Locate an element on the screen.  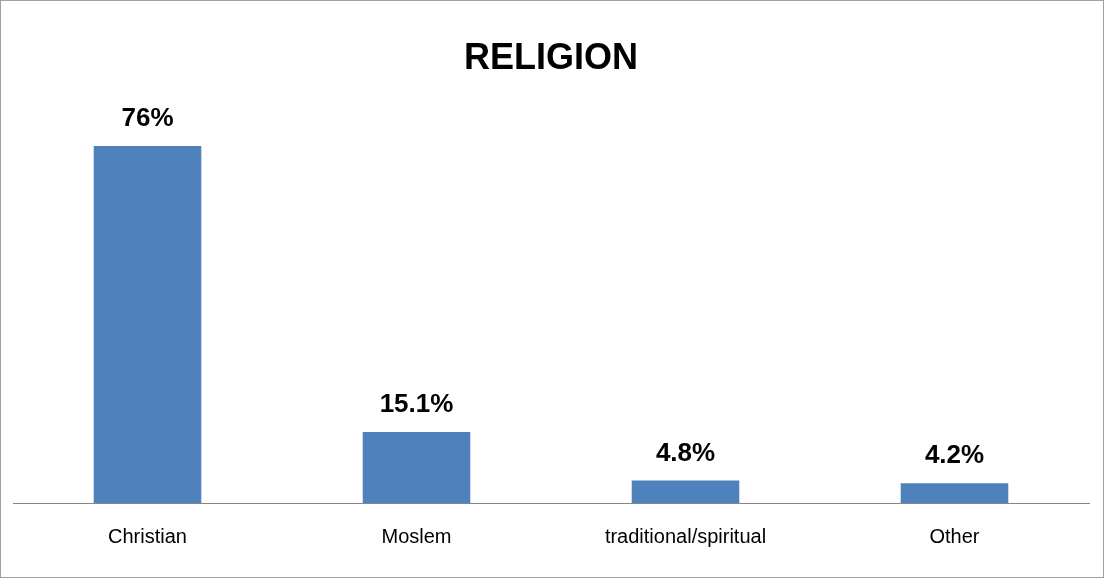
data-label: 4.8% is located at coordinates (685, 451).